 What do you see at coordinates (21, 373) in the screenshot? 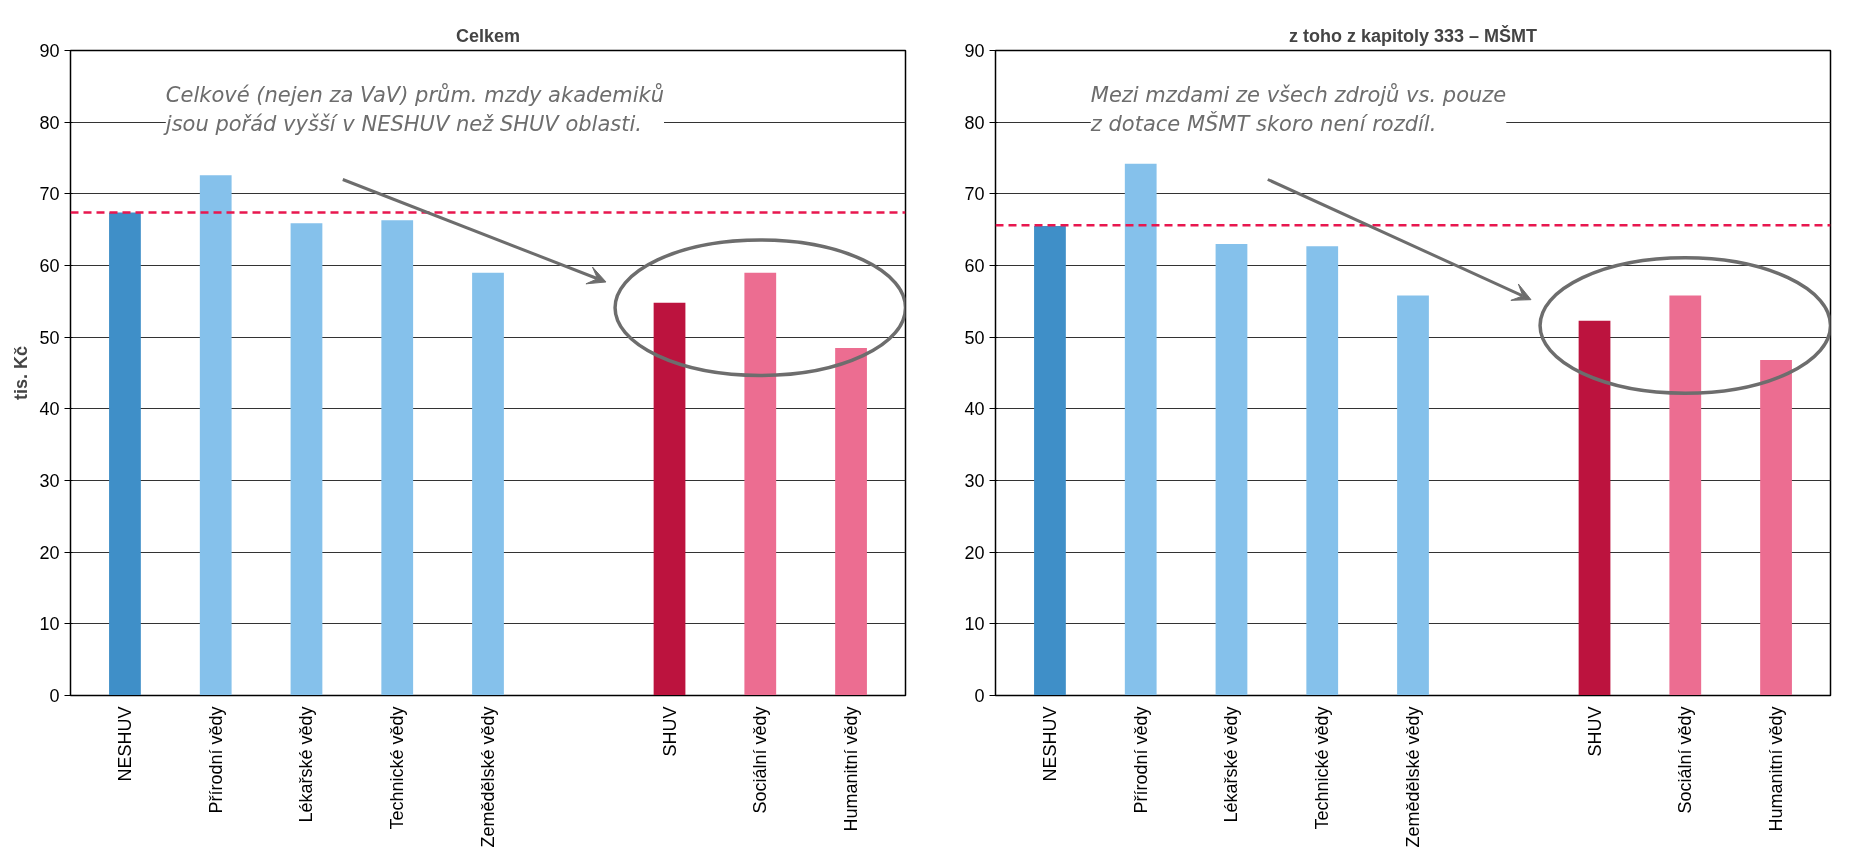
I see `y-axis-title: tis. Kč` at bounding box center [21, 373].